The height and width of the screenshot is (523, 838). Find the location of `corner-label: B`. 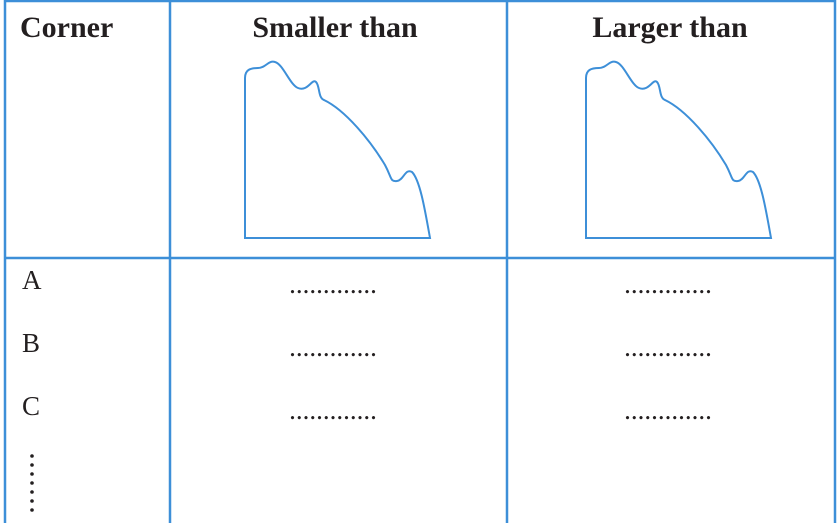

corner-label: B is located at coordinates (31, 343).